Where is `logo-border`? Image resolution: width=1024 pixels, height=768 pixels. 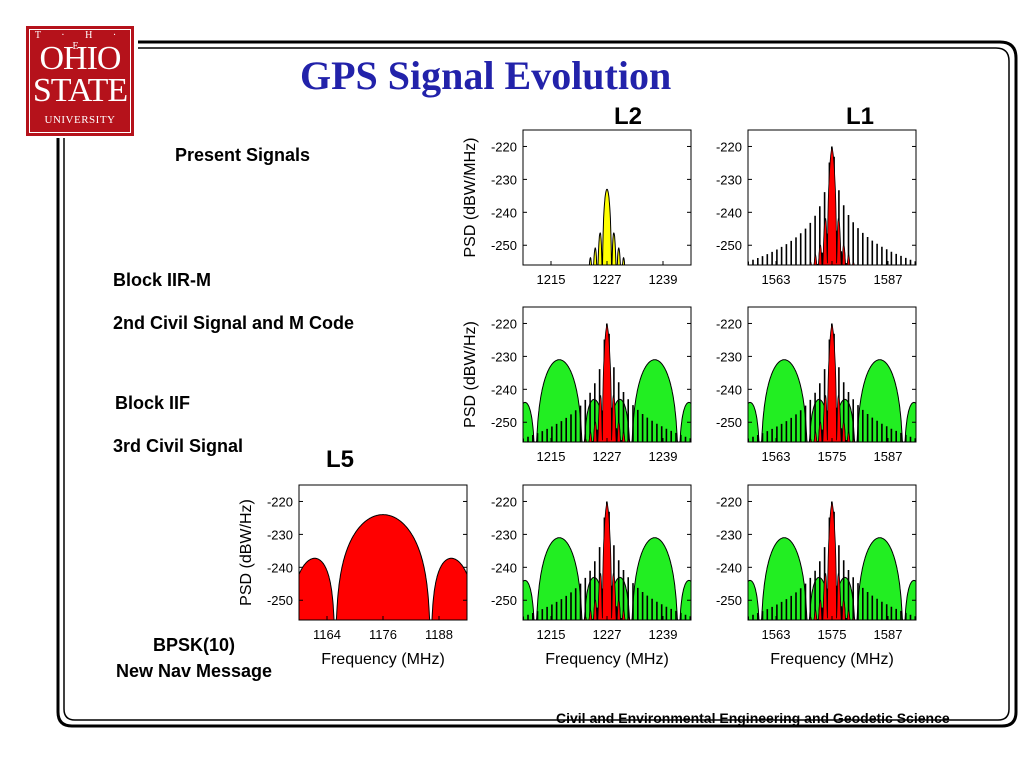
logo-border is located at coordinates (80, 81).